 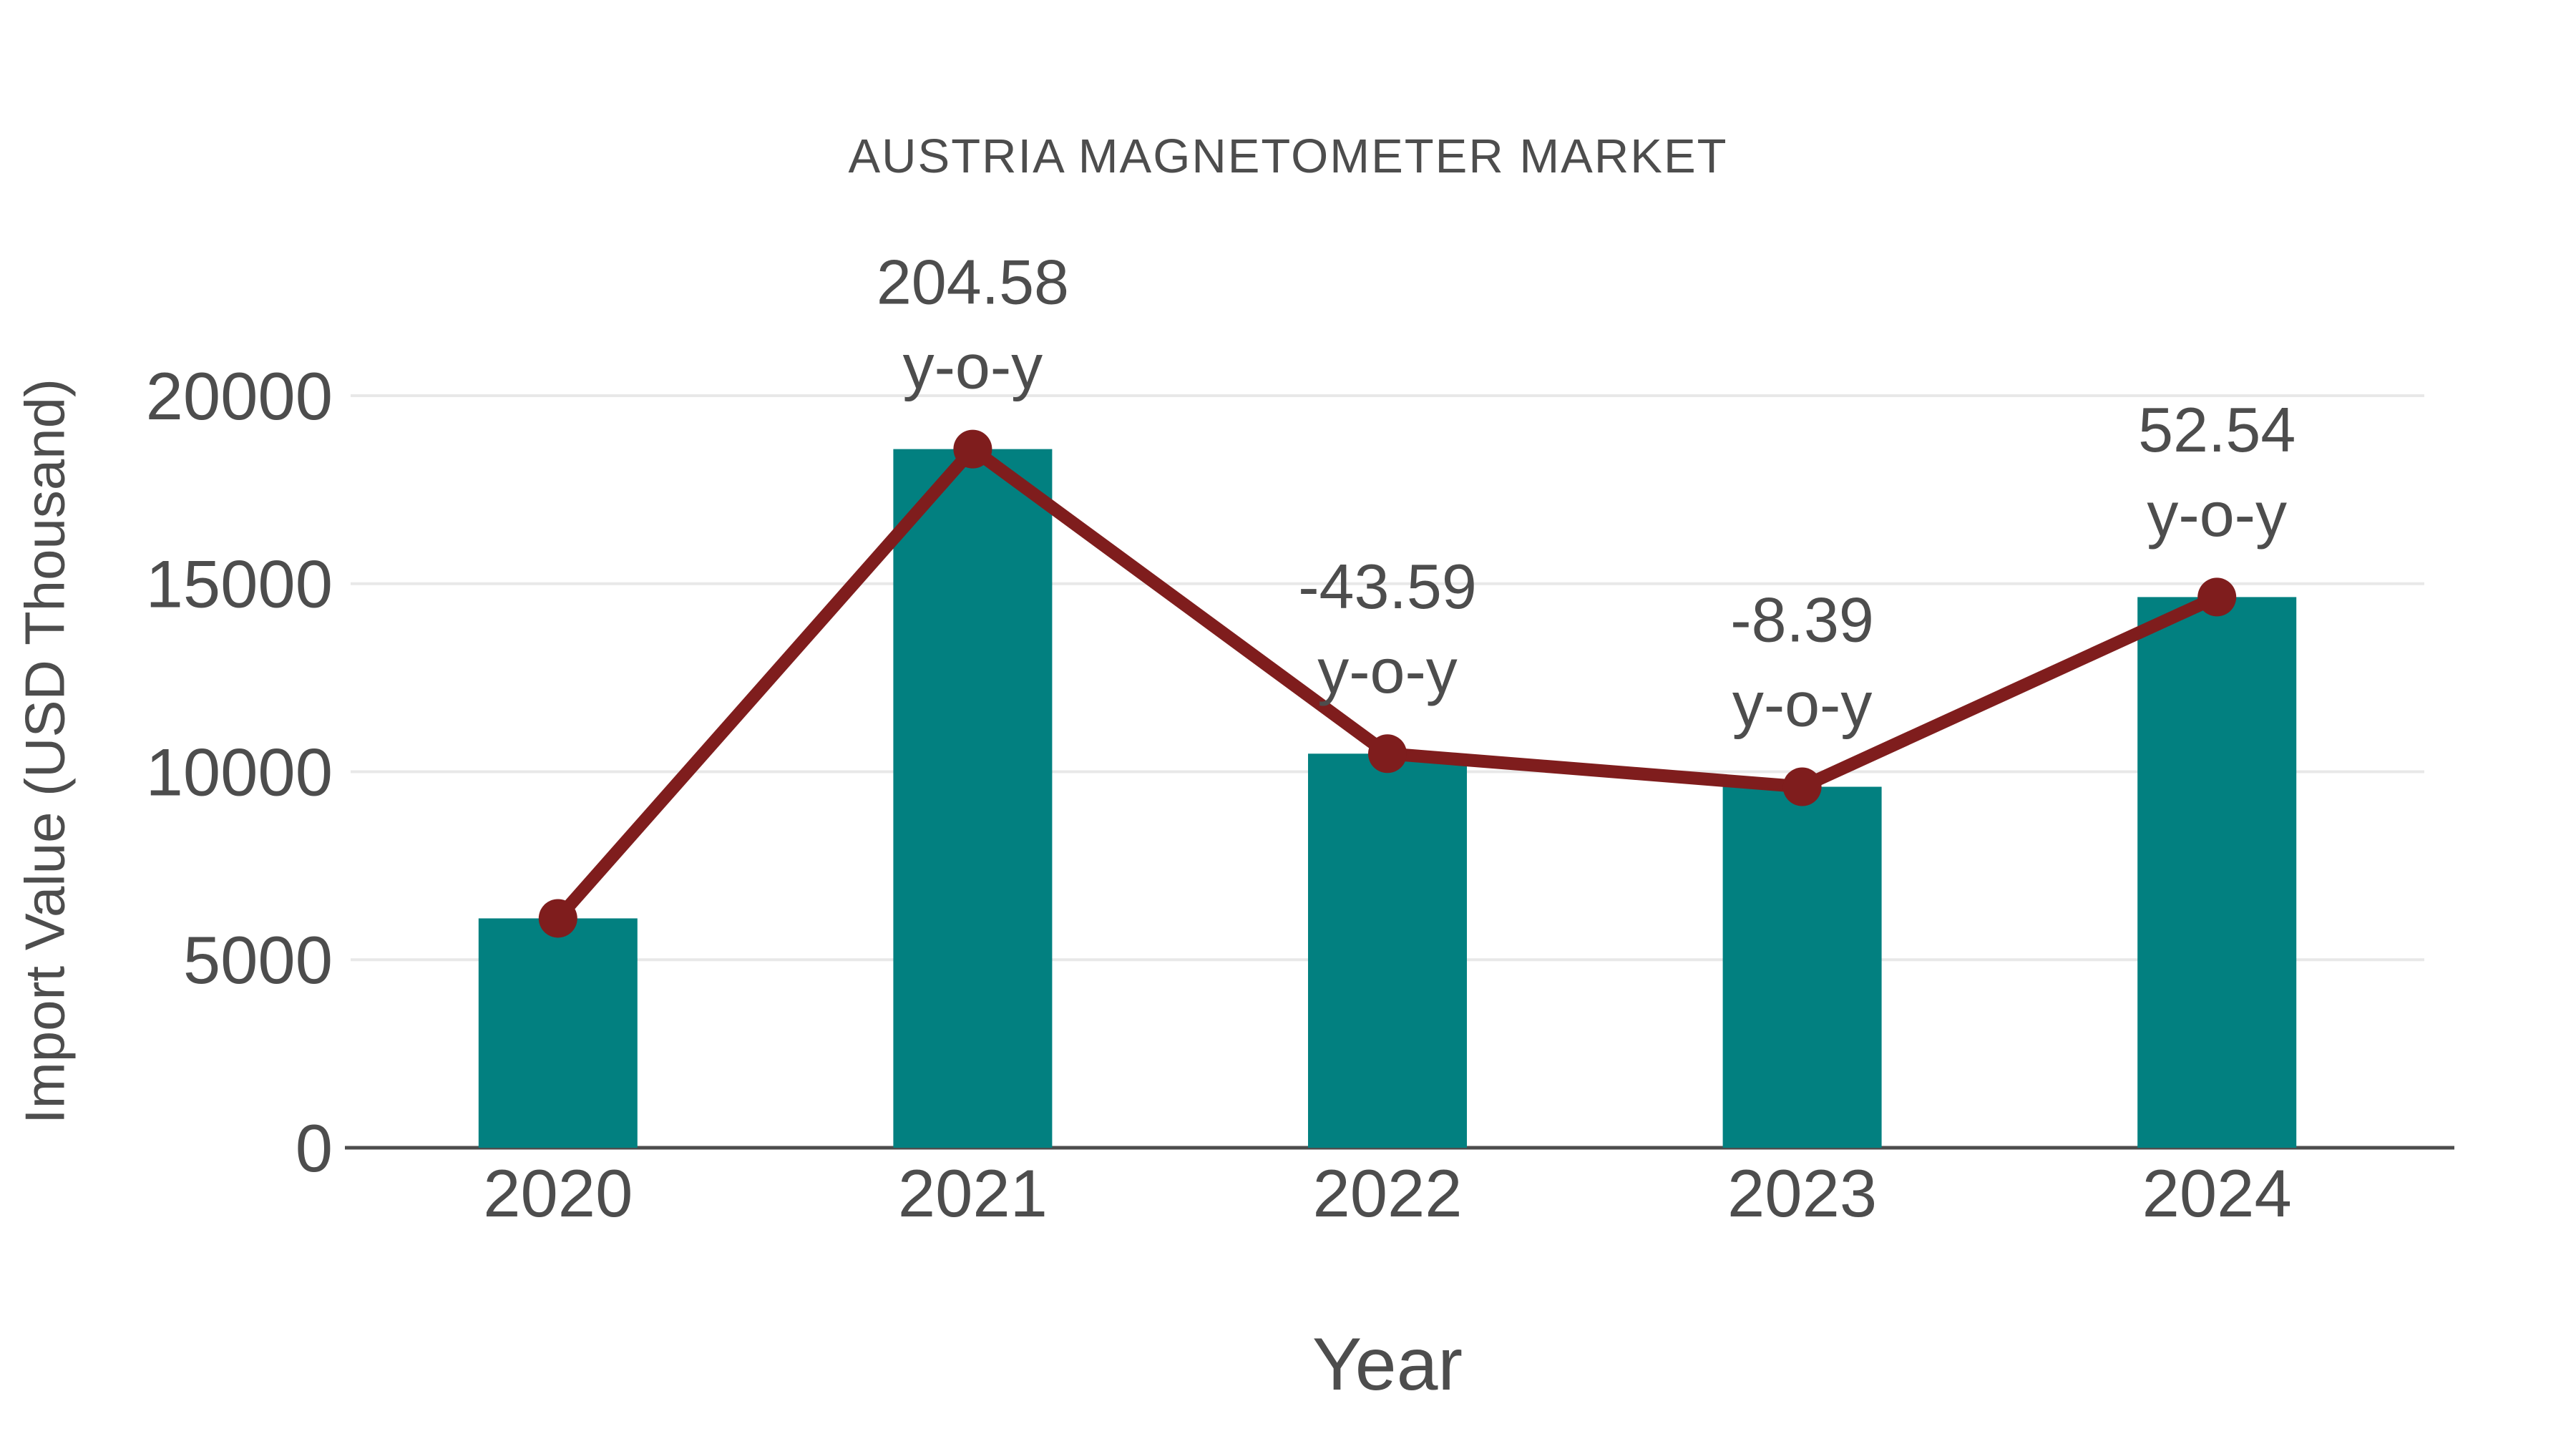 What do you see at coordinates (973, 1193) in the screenshot?
I see `x-tick-label-2021: 2021` at bounding box center [973, 1193].